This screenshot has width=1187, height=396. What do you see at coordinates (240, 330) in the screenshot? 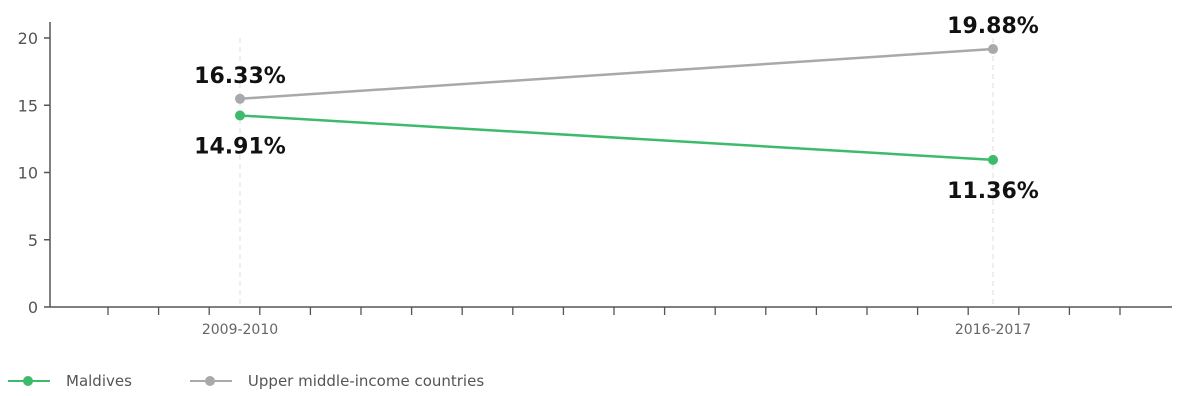
I see `x-tick-label: 2009-2010` at bounding box center [240, 330].